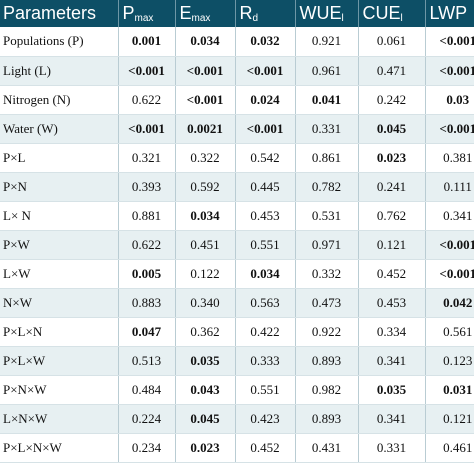 This screenshot has height=474, width=474. What do you see at coordinates (246, 13) in the screenshot?
I see `column-header-label: R` at bounding box center [246, 13].